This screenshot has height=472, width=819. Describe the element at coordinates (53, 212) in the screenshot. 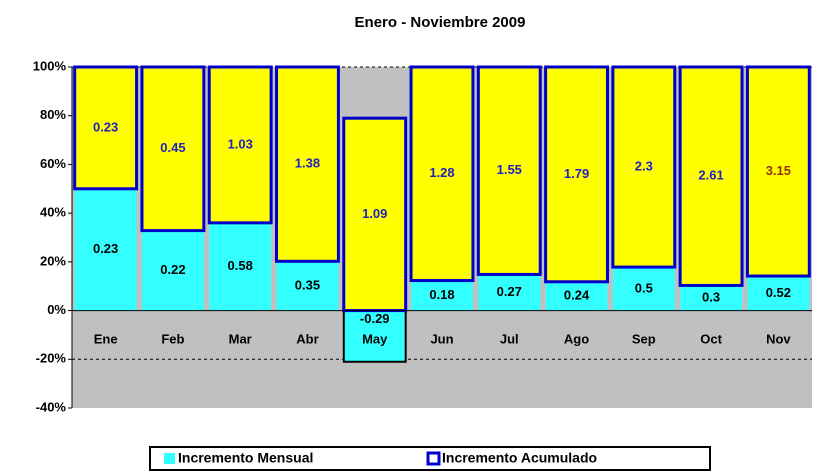

I see `y-tick-label: 40%` at that location.